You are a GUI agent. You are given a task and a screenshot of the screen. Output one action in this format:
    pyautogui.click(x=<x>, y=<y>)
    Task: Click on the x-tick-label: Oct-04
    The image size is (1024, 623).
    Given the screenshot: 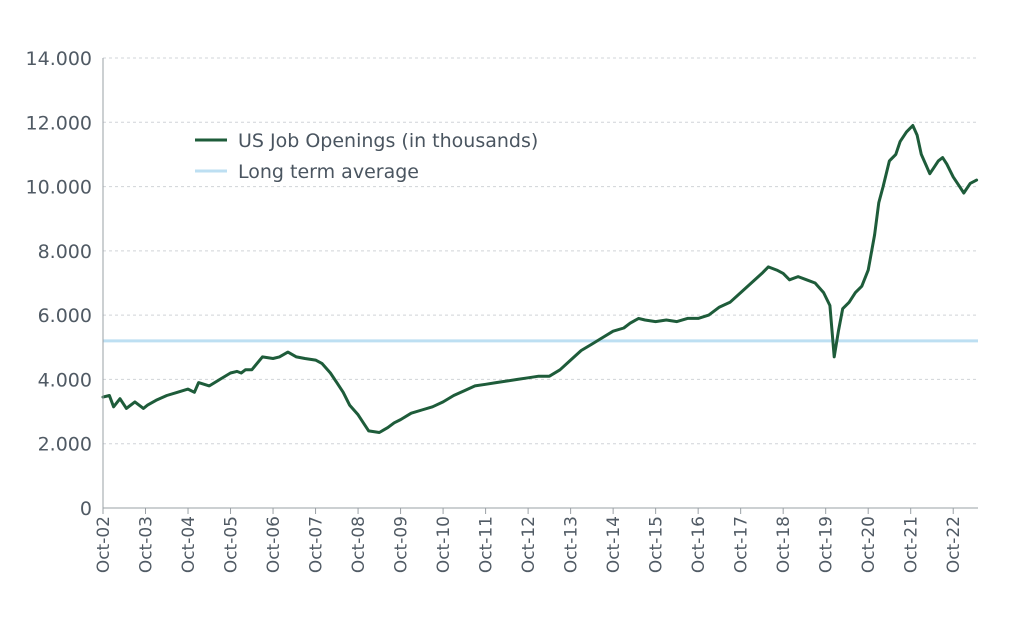 What is the action you would take?
    pyautogui.click(x=189, y=544)
    